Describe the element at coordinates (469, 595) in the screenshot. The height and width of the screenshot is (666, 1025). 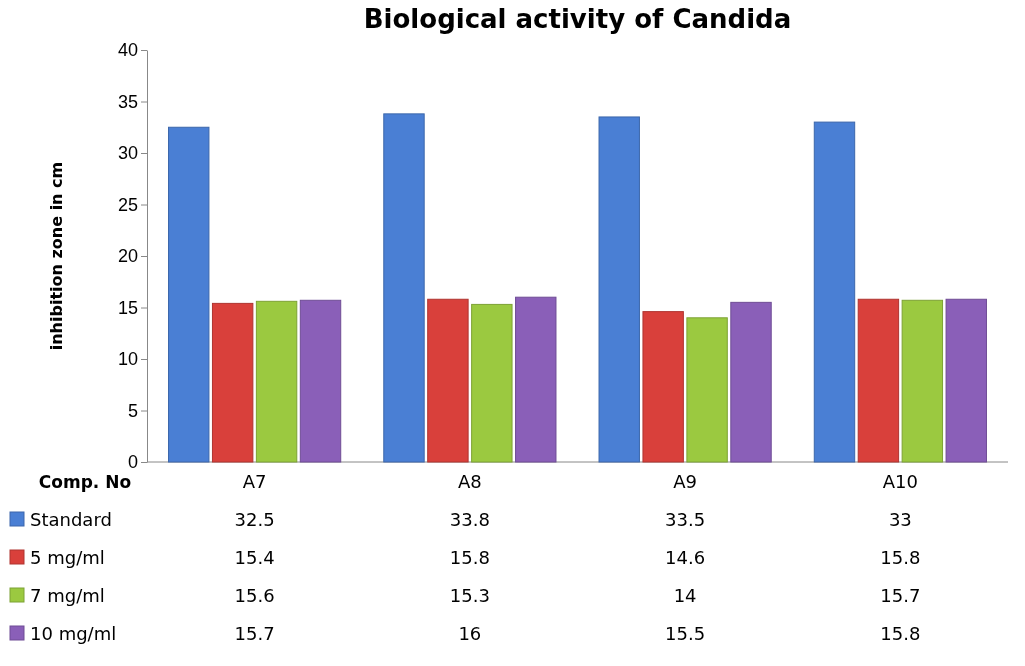
I see `data-label: 15.3` at that location.